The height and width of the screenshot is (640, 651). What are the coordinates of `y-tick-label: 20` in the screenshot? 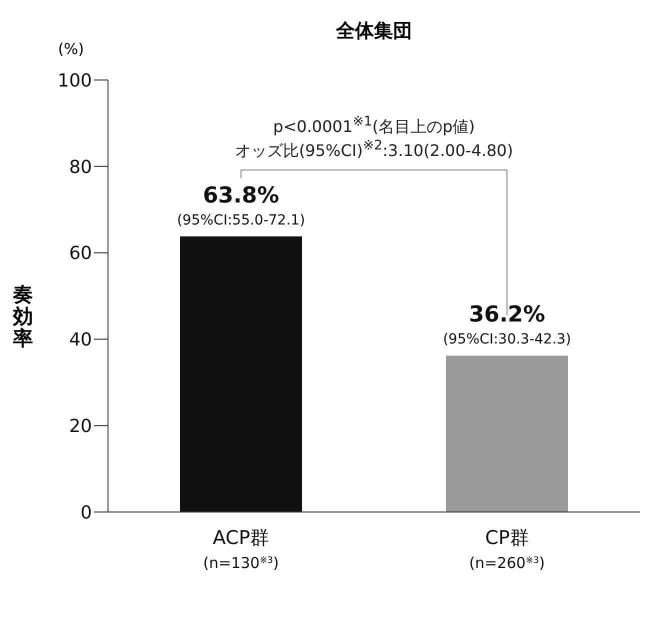 It's located at (80, 426).